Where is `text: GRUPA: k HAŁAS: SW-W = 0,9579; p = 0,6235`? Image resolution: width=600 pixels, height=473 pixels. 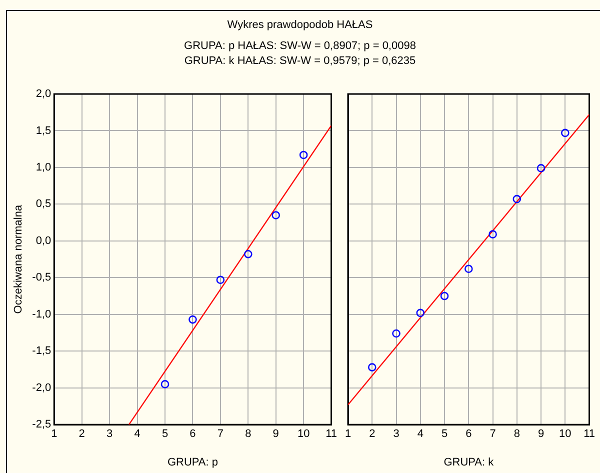
text: GRUPA: k HAŁAS: SW-W = 0,9579; p = 0,6235 is located at coordinates (300, 61).